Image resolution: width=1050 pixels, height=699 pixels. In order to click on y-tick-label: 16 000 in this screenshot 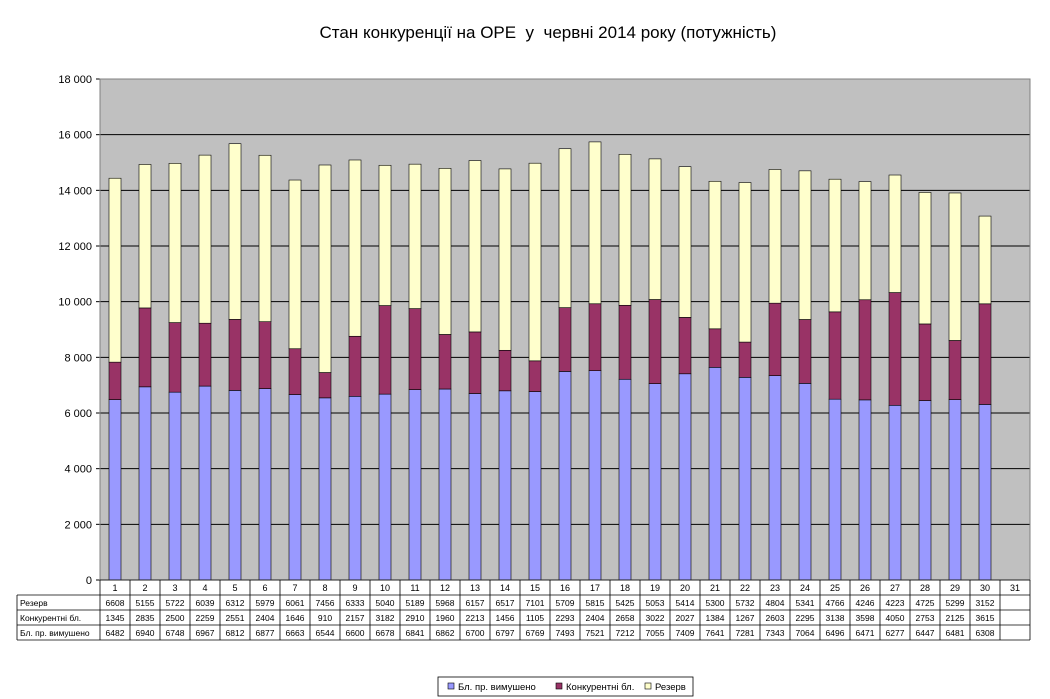, I will do `click(75, 136)`.